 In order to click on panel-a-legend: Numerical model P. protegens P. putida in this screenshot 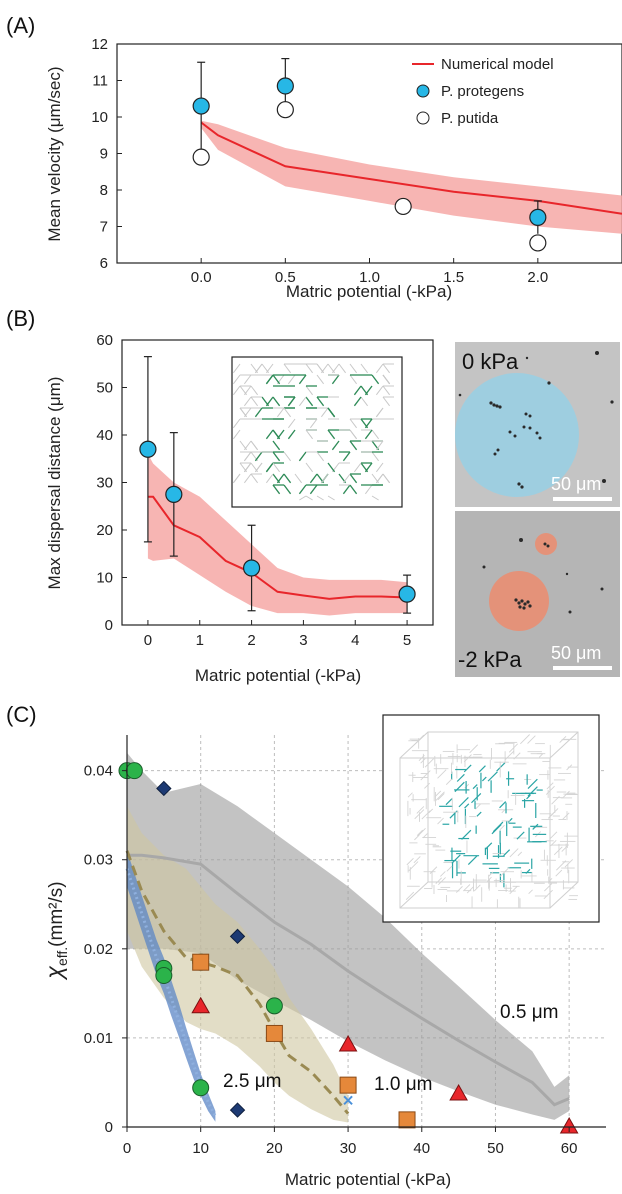, I will do `click(483, 91)`.